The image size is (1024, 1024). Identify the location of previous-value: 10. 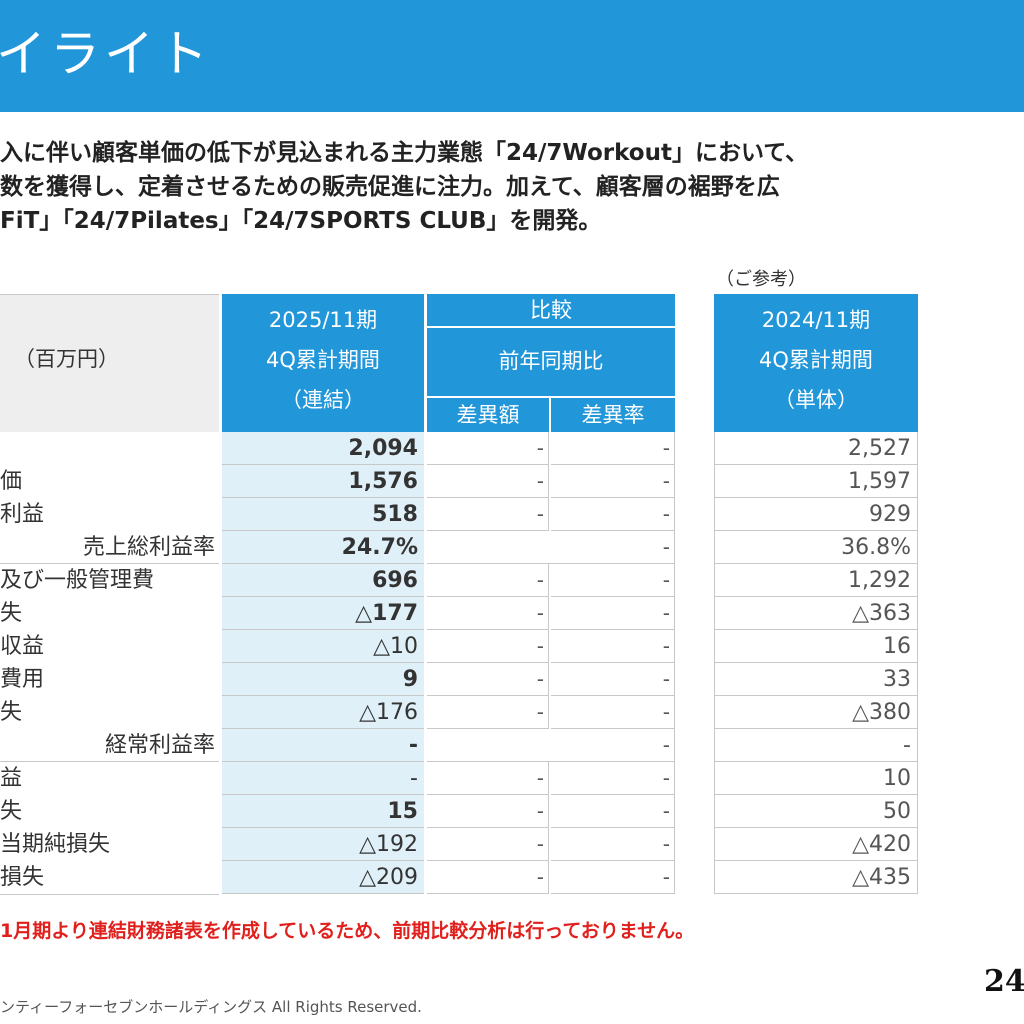
(816, 778).